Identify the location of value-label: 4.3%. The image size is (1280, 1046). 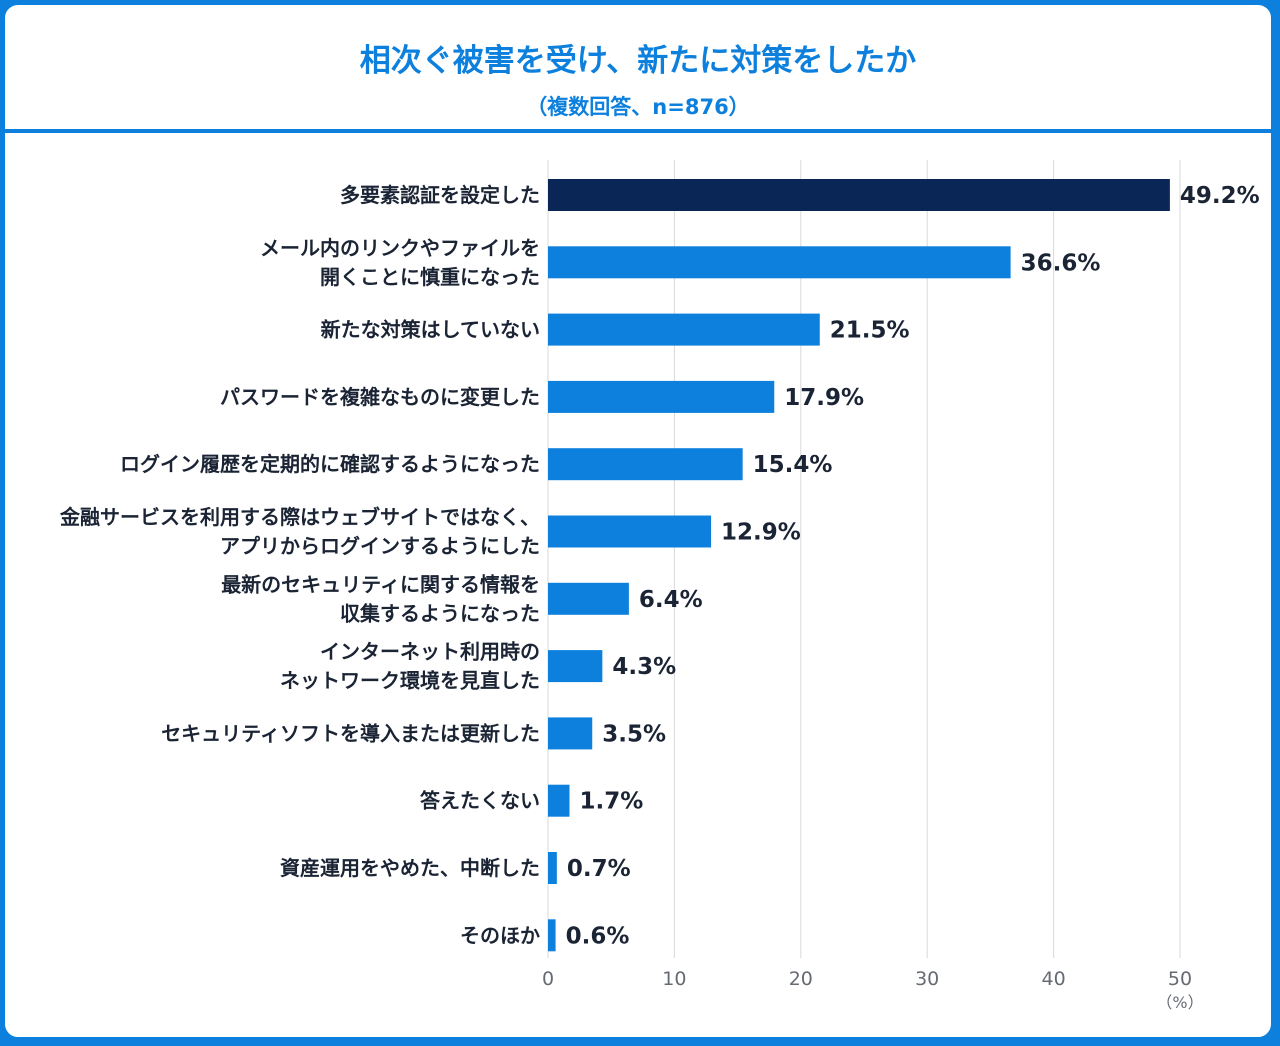
(644, 667).